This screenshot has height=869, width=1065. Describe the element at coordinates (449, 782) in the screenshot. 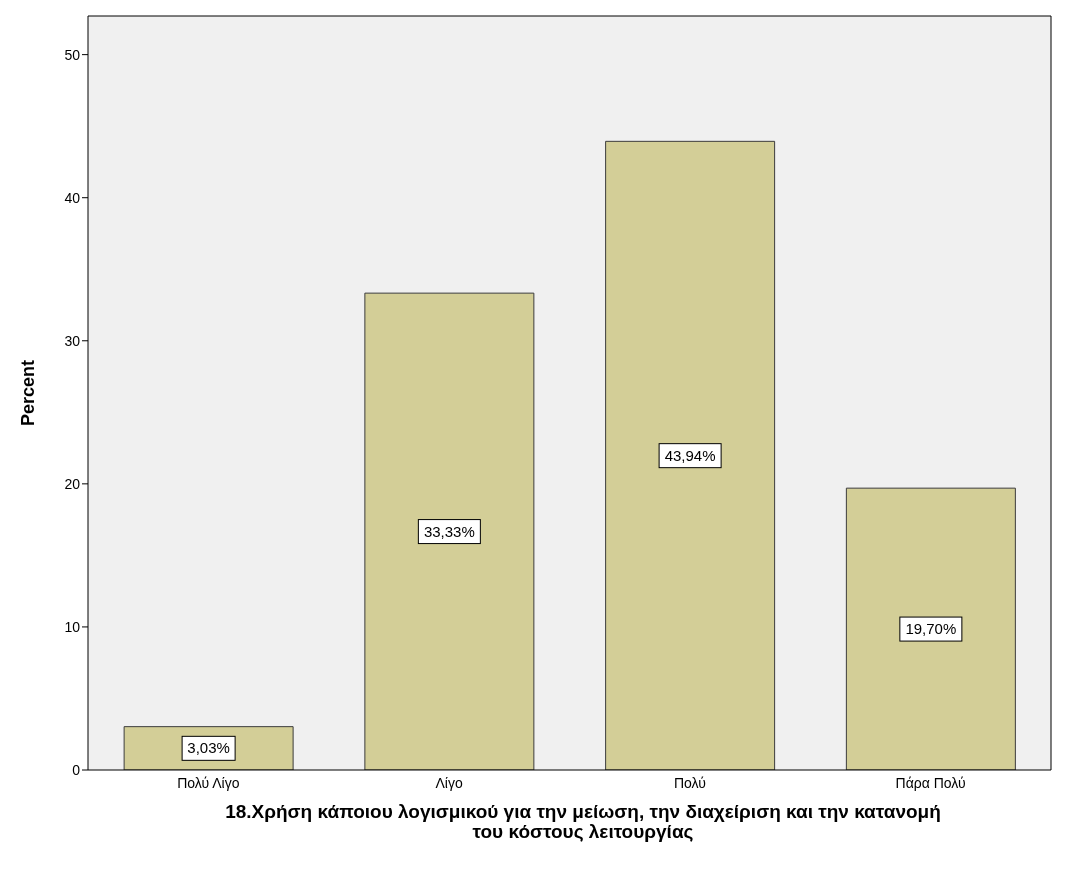

I see `x-tick-label: Λίγο` at that location.